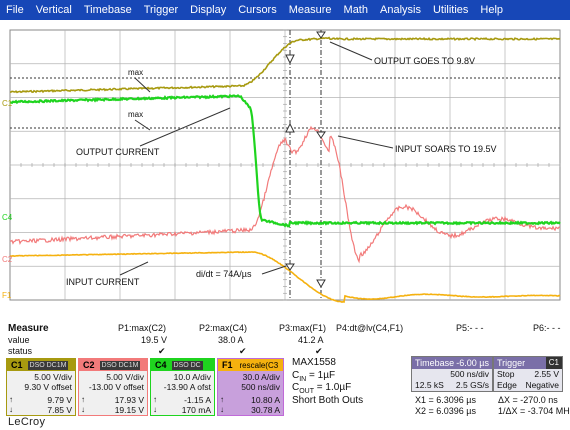  Describe the element at coordinates (542, 385) in the screenshot. I see `trigger-slope: Negative` at that location.